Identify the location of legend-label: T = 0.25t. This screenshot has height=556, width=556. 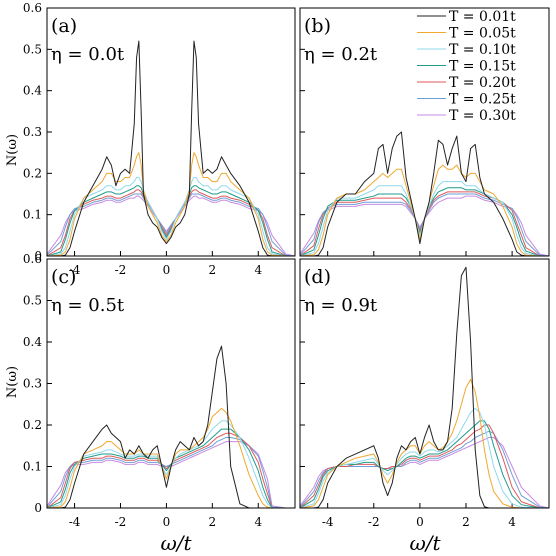
(482, 100).